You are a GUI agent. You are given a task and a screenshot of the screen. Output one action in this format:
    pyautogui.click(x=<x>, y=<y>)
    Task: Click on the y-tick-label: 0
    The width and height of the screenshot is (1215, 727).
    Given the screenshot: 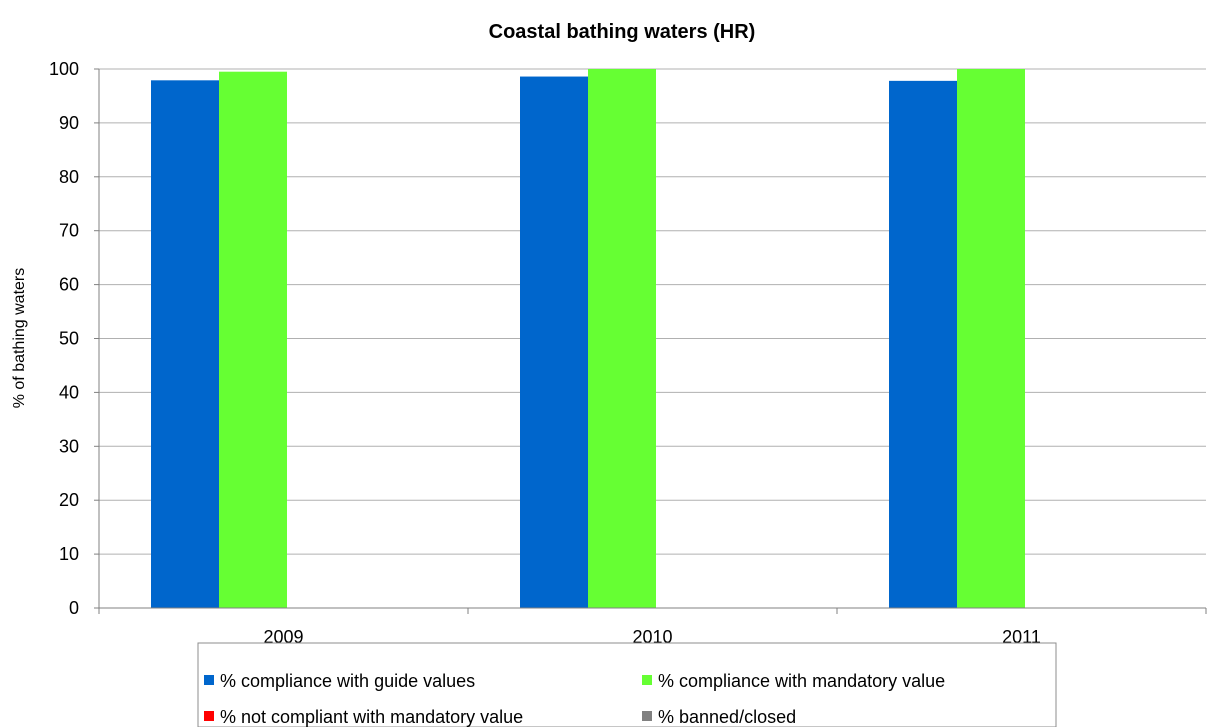 What is the action you would take?
    pyautogui.click(x=74, y=608)
    